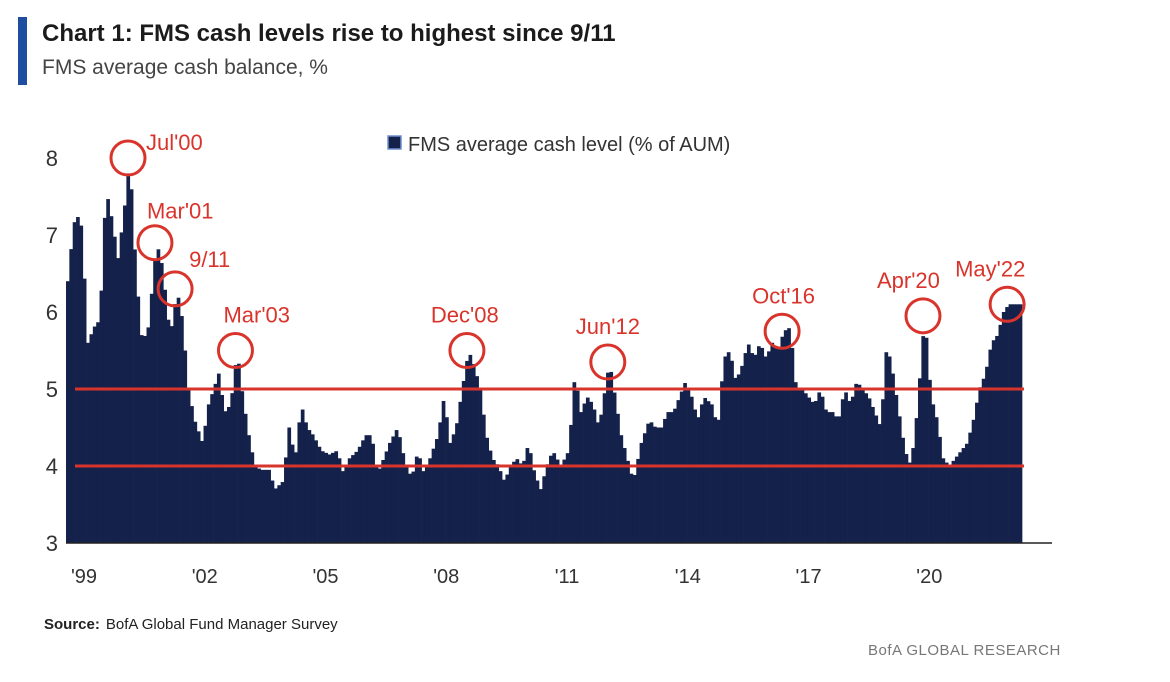 The width and height of the screenshot is (1170, 682). What do you see at coordinates (185, 67) in the screenshot?
I see `chart-subtitle: FMS average cash balance, %` at bounding box center [185, 67].